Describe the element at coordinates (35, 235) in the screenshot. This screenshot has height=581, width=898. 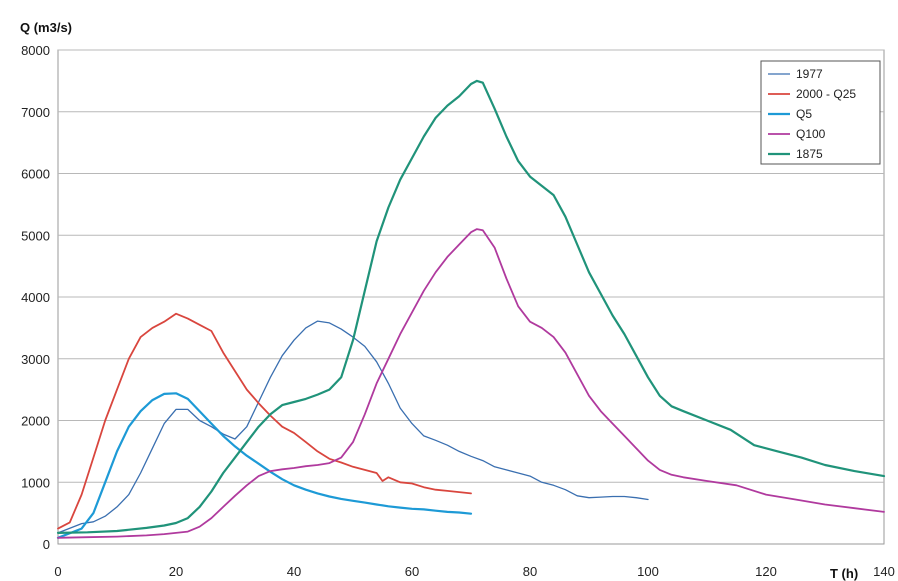
I see `y-tick-label: 5000` at that location.